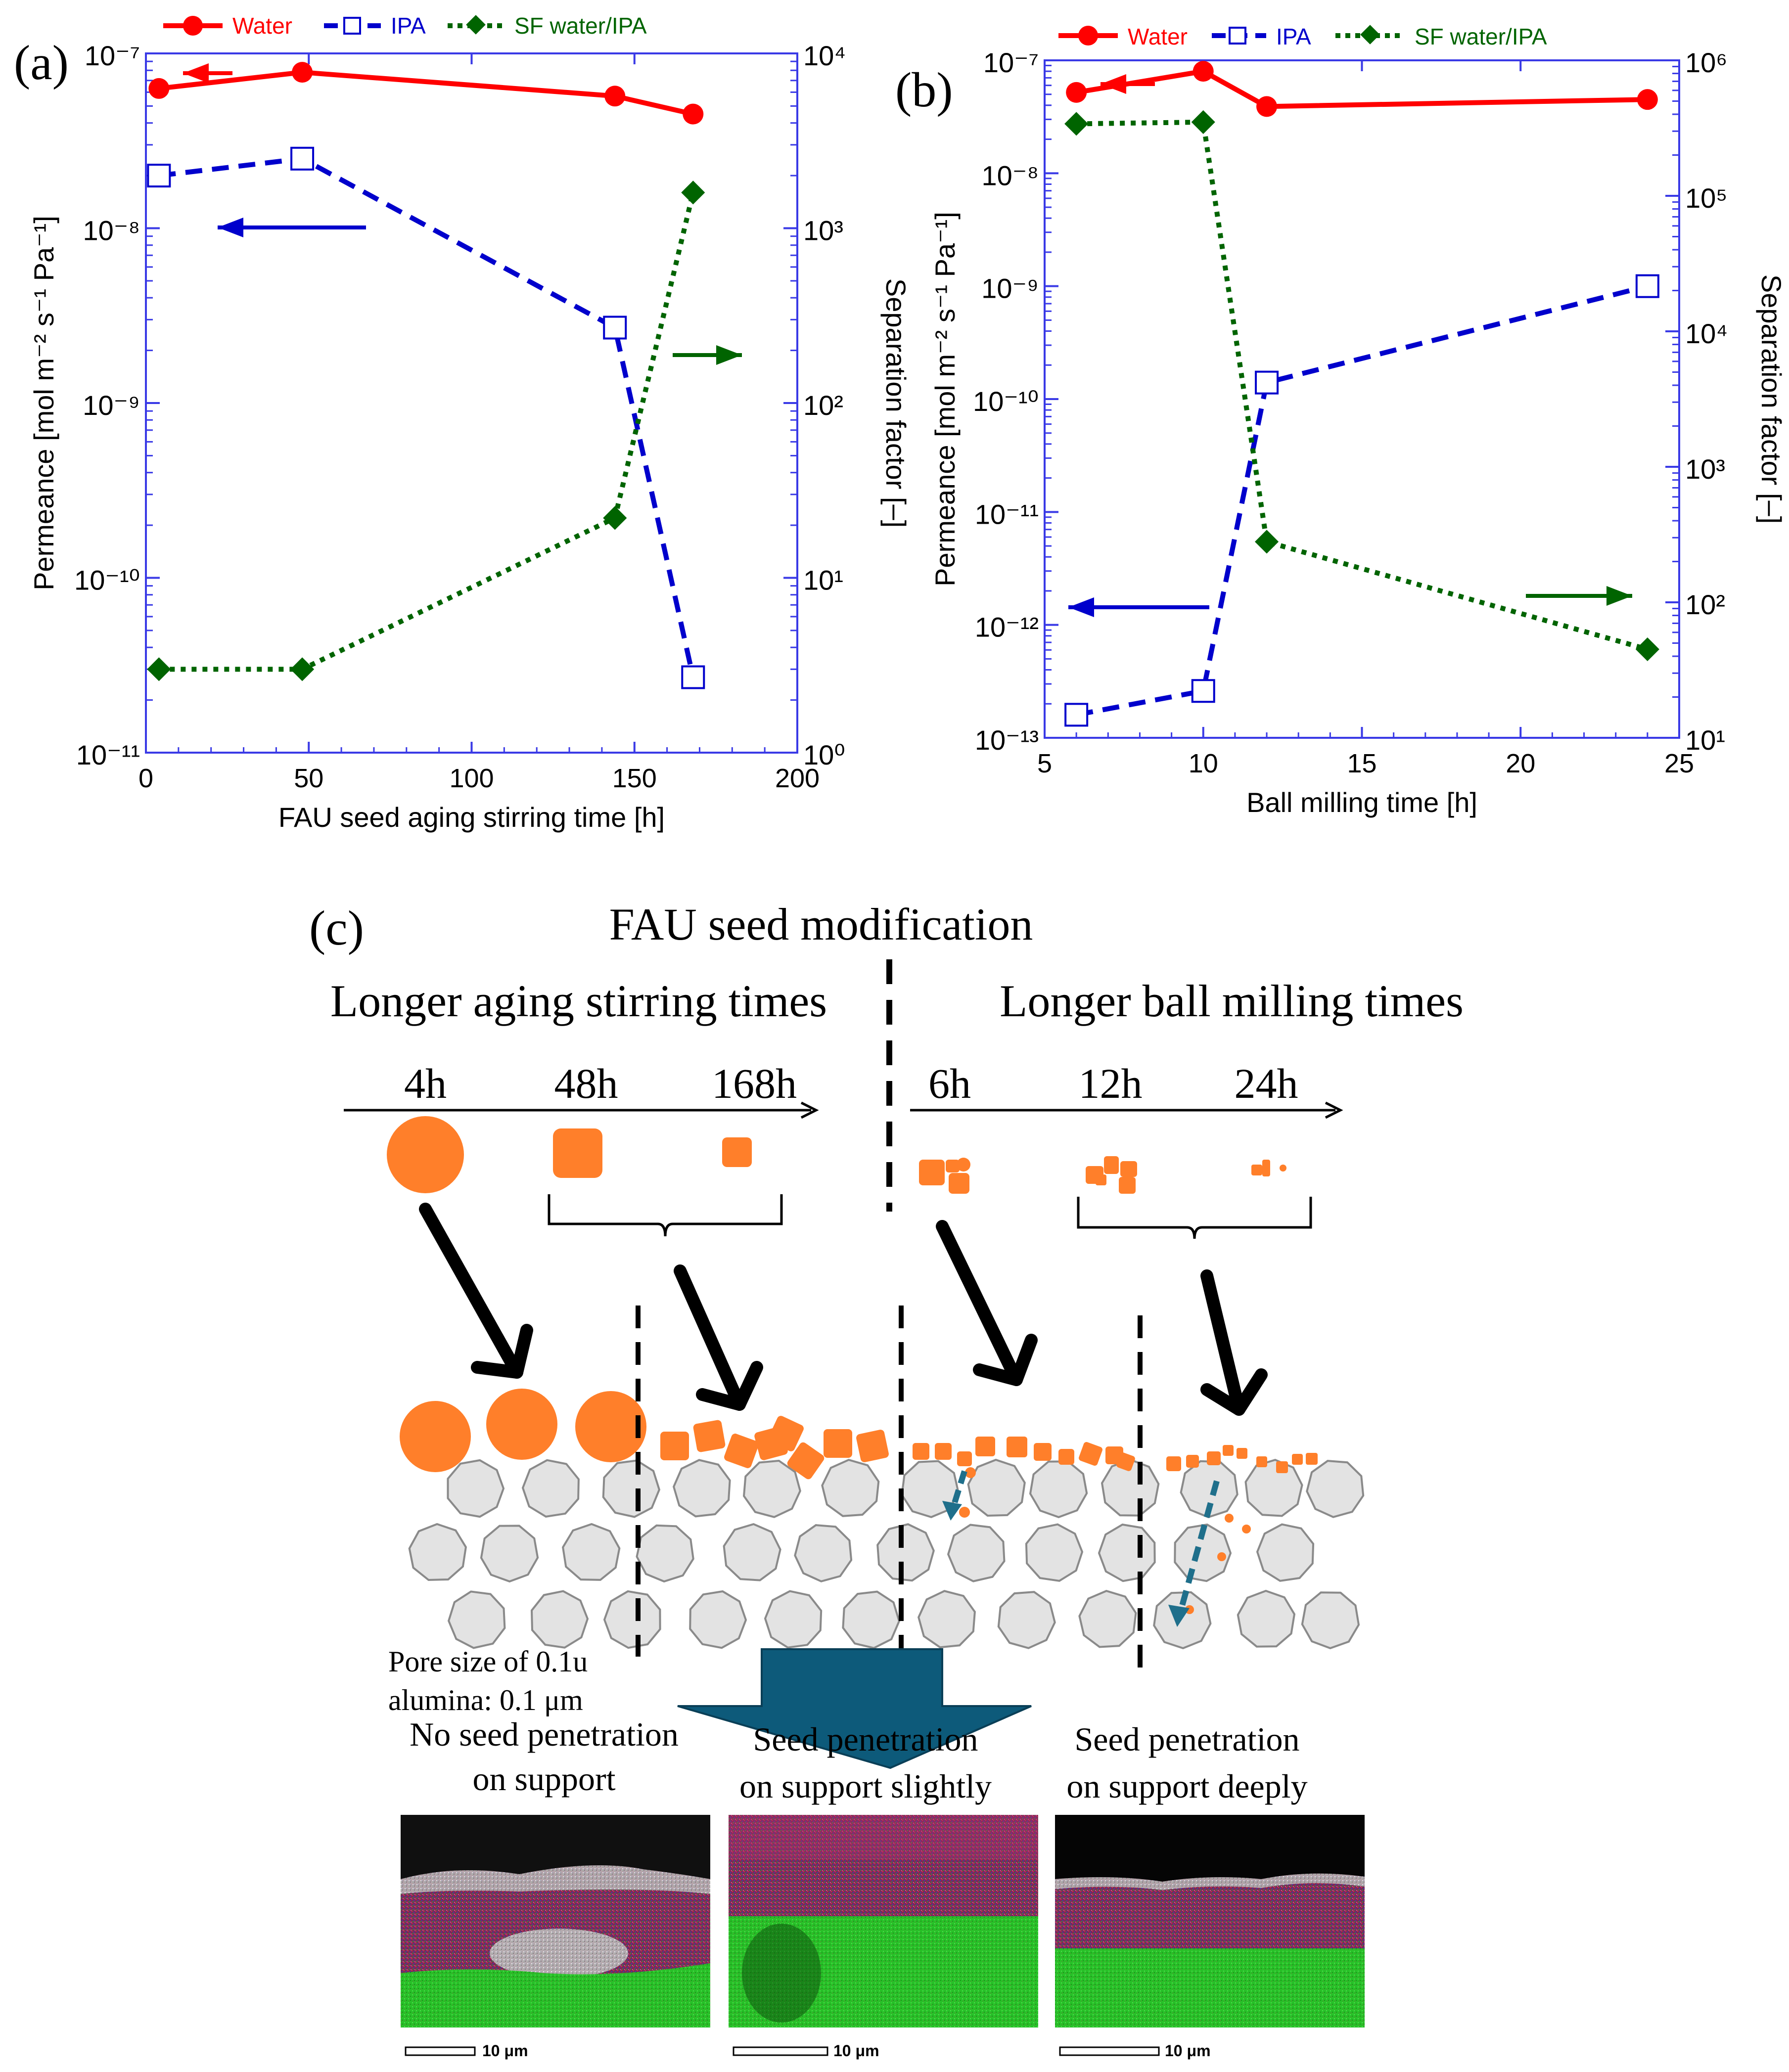 This screenshot has width=1789, height=2072. I want to click on timeline-left: 4h 48h 168h, so click(581, 1089).